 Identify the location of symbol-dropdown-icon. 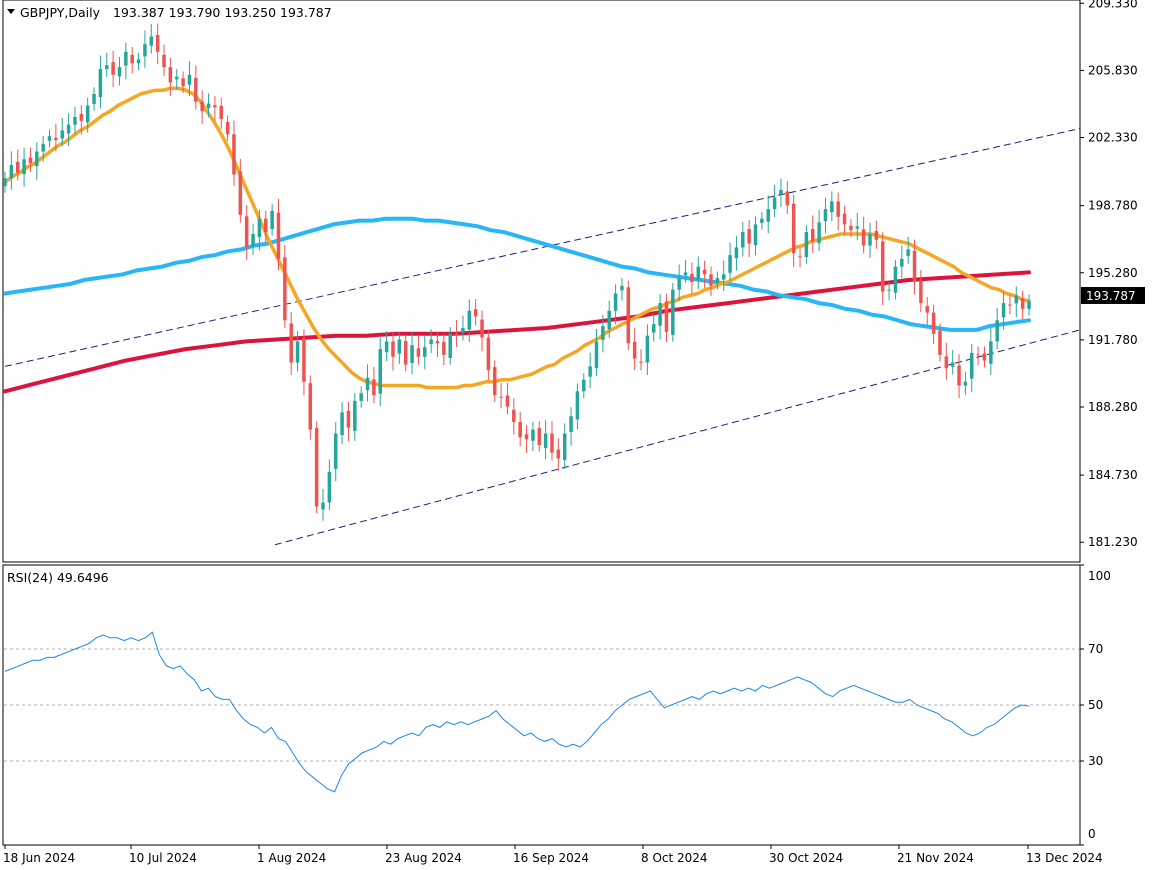
(11, 11).